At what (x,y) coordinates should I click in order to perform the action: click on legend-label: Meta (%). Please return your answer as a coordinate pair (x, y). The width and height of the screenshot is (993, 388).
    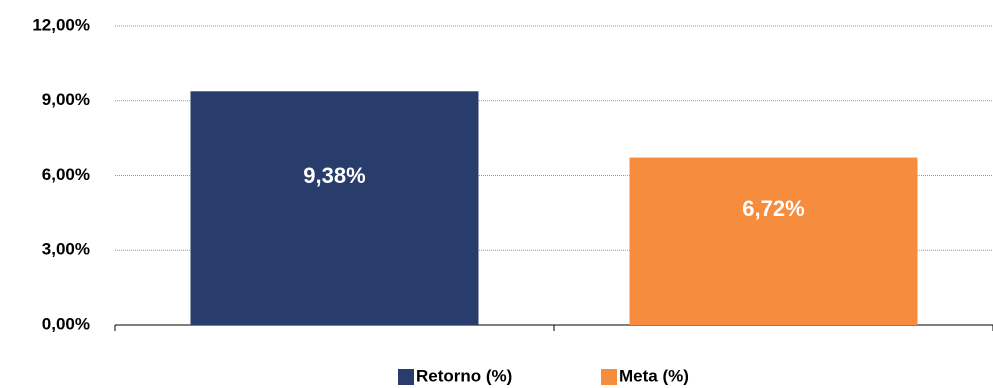
    Looking at the image, I should click on (654, 375).